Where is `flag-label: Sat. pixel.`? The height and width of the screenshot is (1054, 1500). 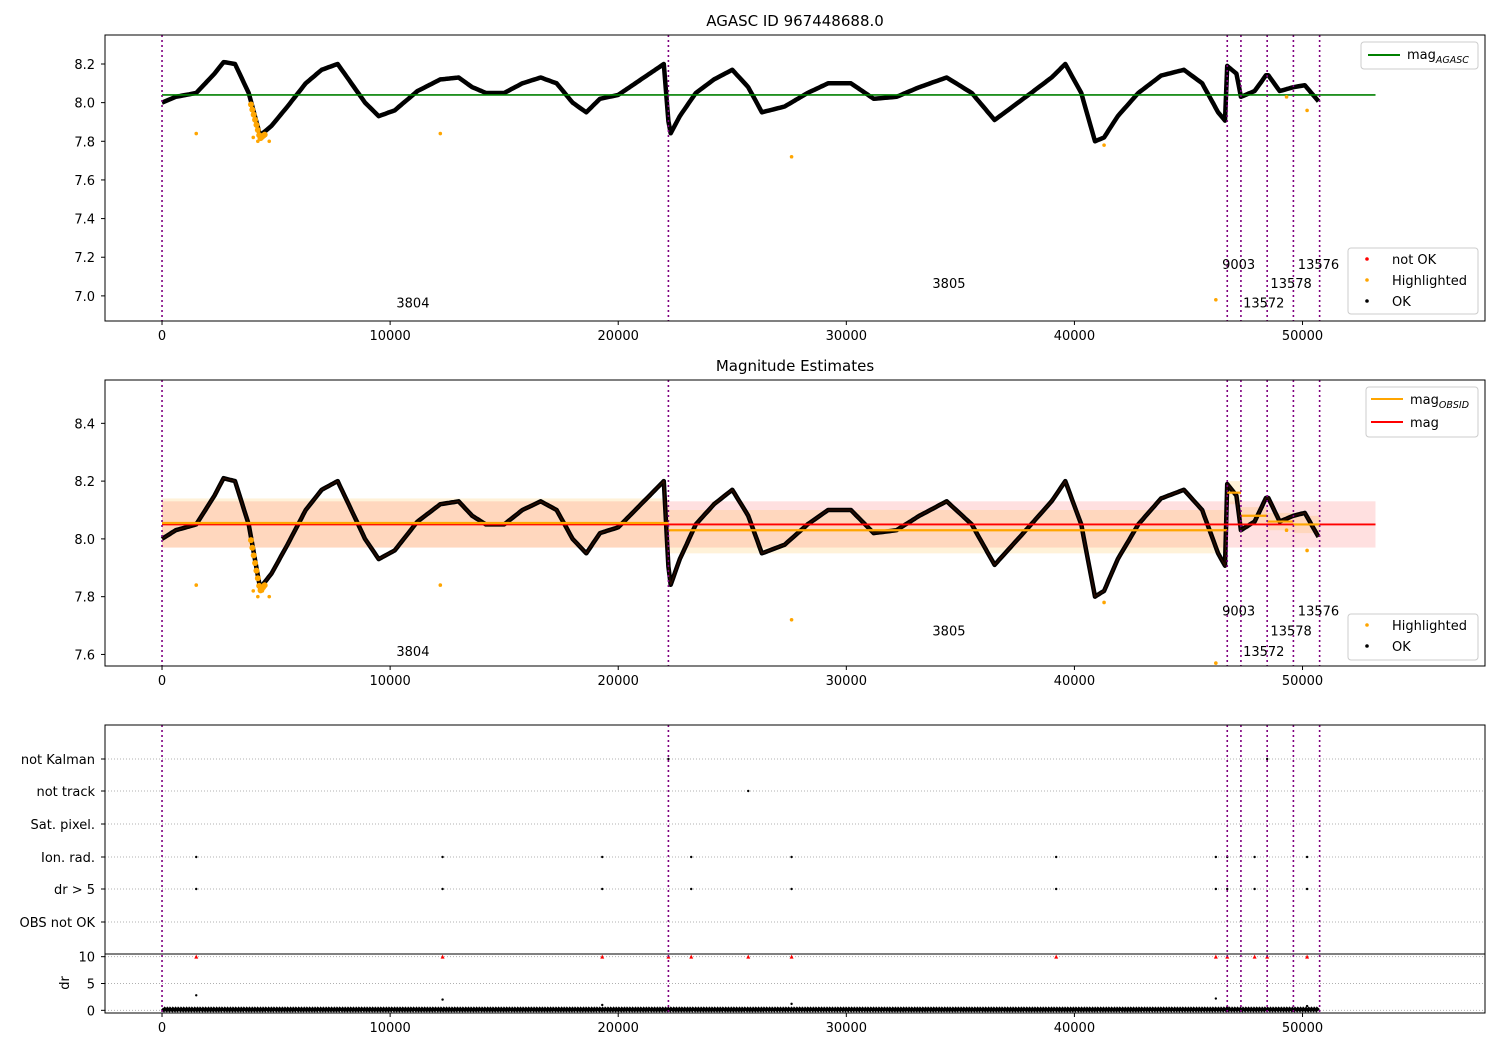 flag-label: Sat. pixel. is located at coordinates (63, 825).